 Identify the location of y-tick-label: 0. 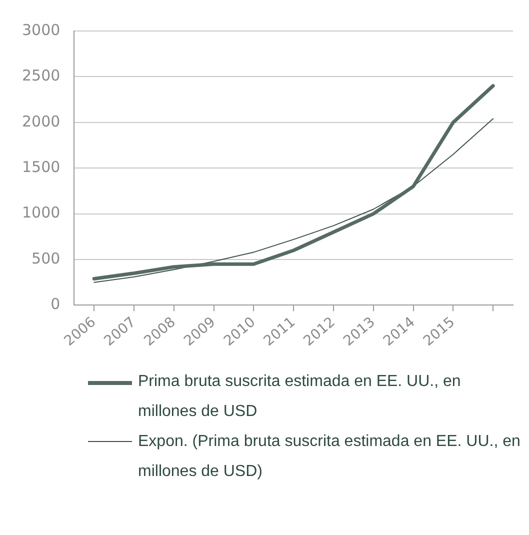
(55, 304).